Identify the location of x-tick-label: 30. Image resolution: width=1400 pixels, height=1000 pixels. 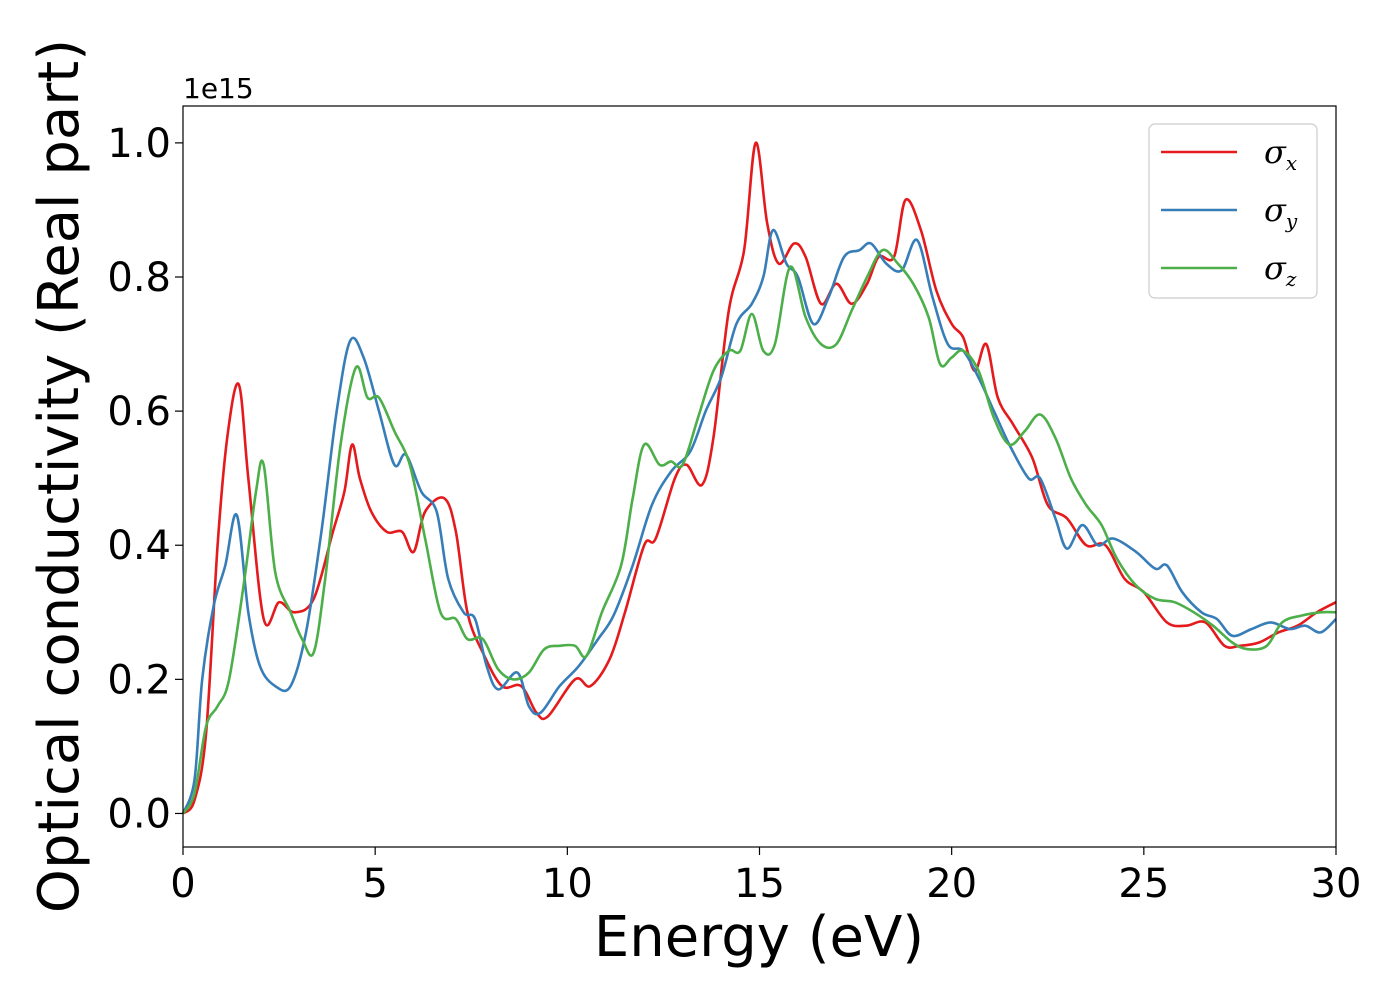
(1336, 884).